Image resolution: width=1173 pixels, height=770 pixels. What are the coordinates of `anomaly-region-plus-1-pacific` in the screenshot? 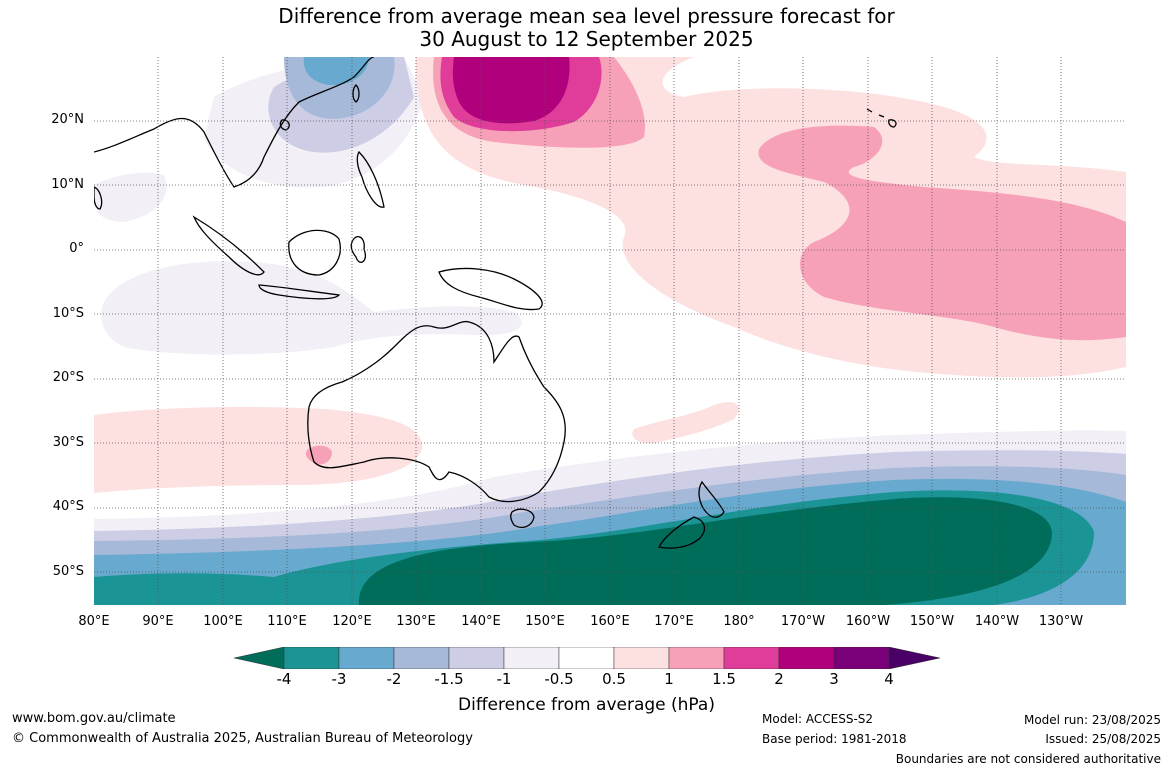 It's located at (942, 233).